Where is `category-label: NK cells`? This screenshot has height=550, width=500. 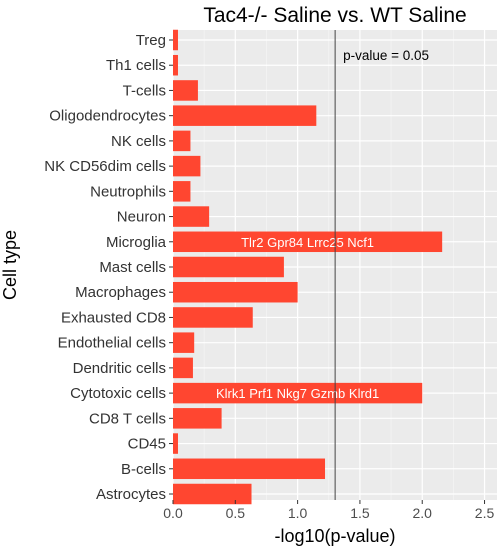 category-label: NK cells is located at coordinates (138, 141).